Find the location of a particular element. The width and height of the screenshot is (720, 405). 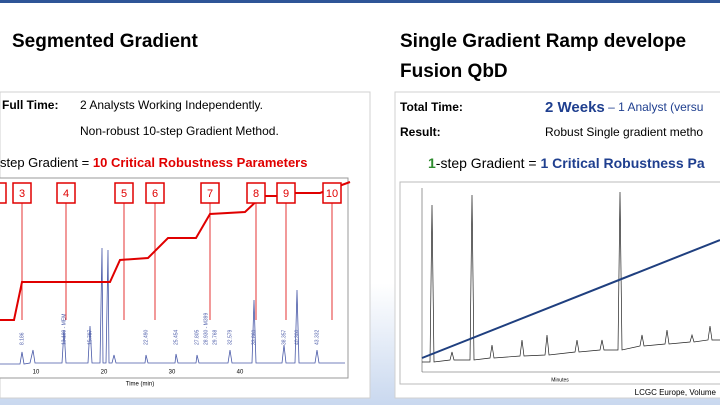

step-number: 10 is located at coordinates (332, 194).